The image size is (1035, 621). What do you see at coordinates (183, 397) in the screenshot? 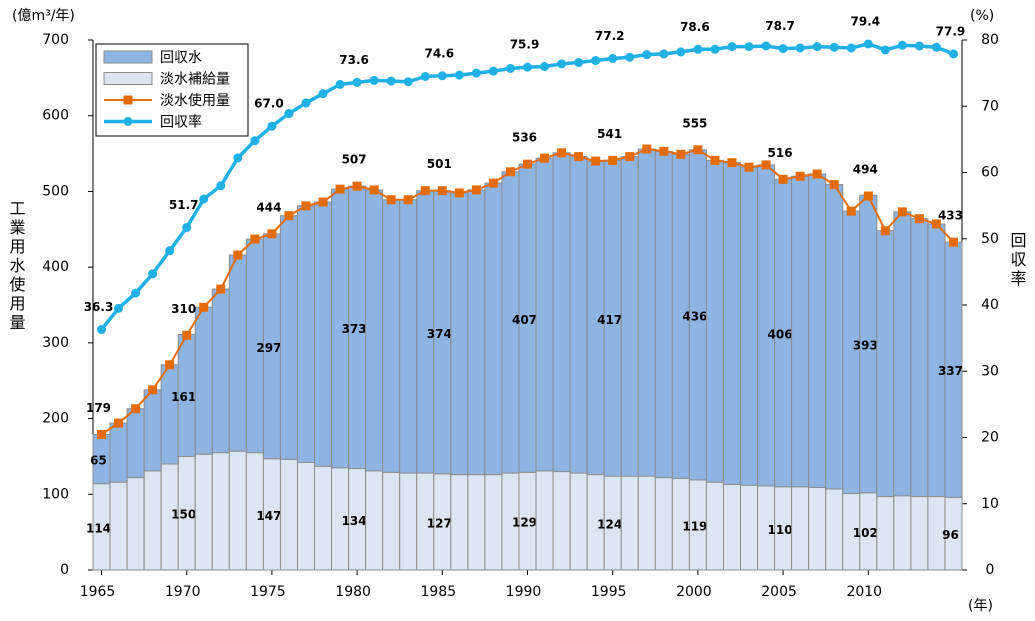
I see `bar-value-label: 161` at bounding box center [183, 397].